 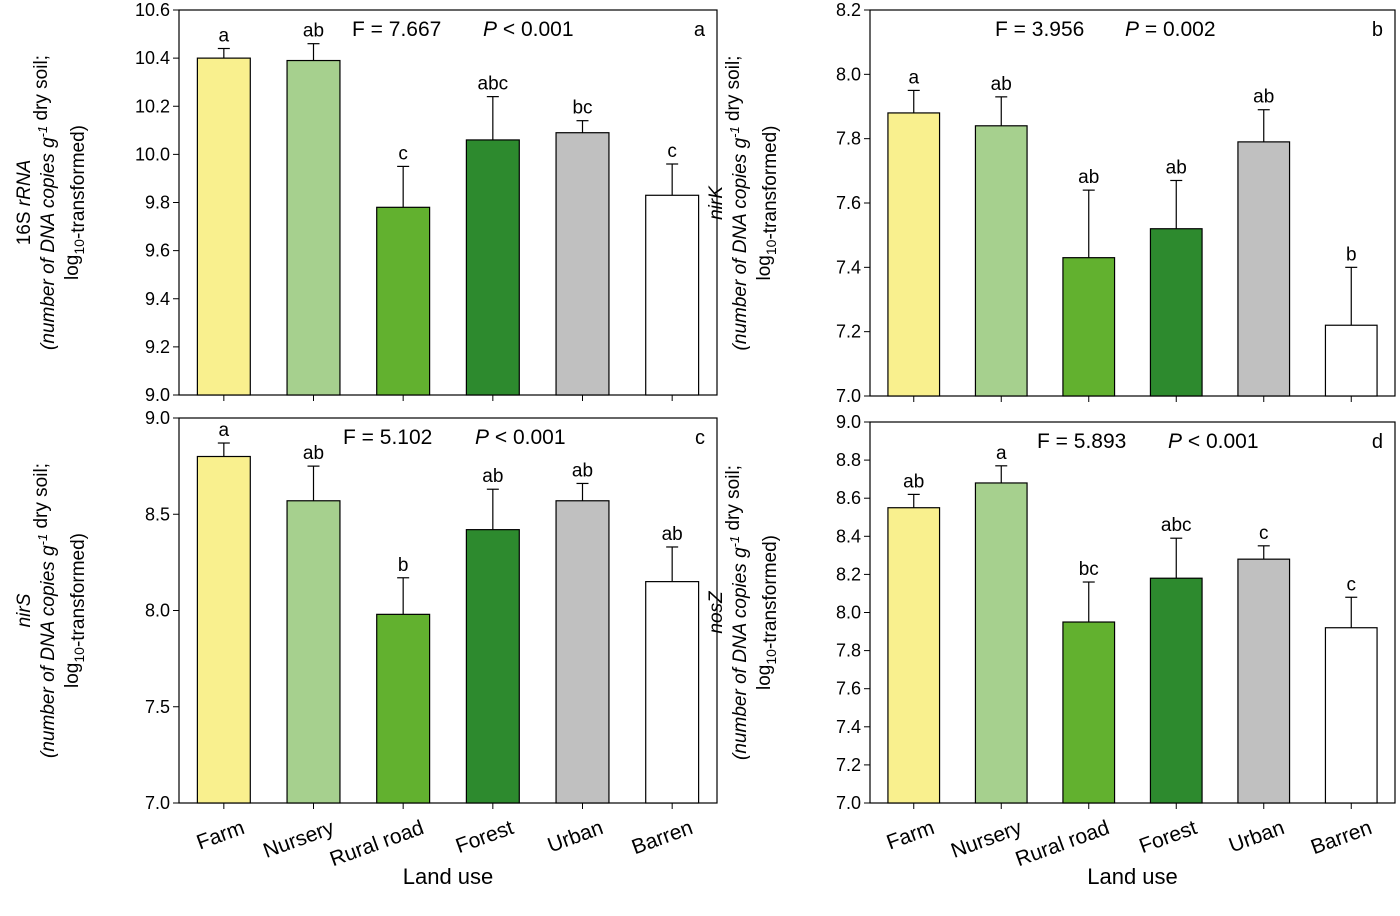 What do you see at coordinates (157, 203) in the screenshot?
I see `y-tick-label: 9.8` at bounding box center [157, 203].